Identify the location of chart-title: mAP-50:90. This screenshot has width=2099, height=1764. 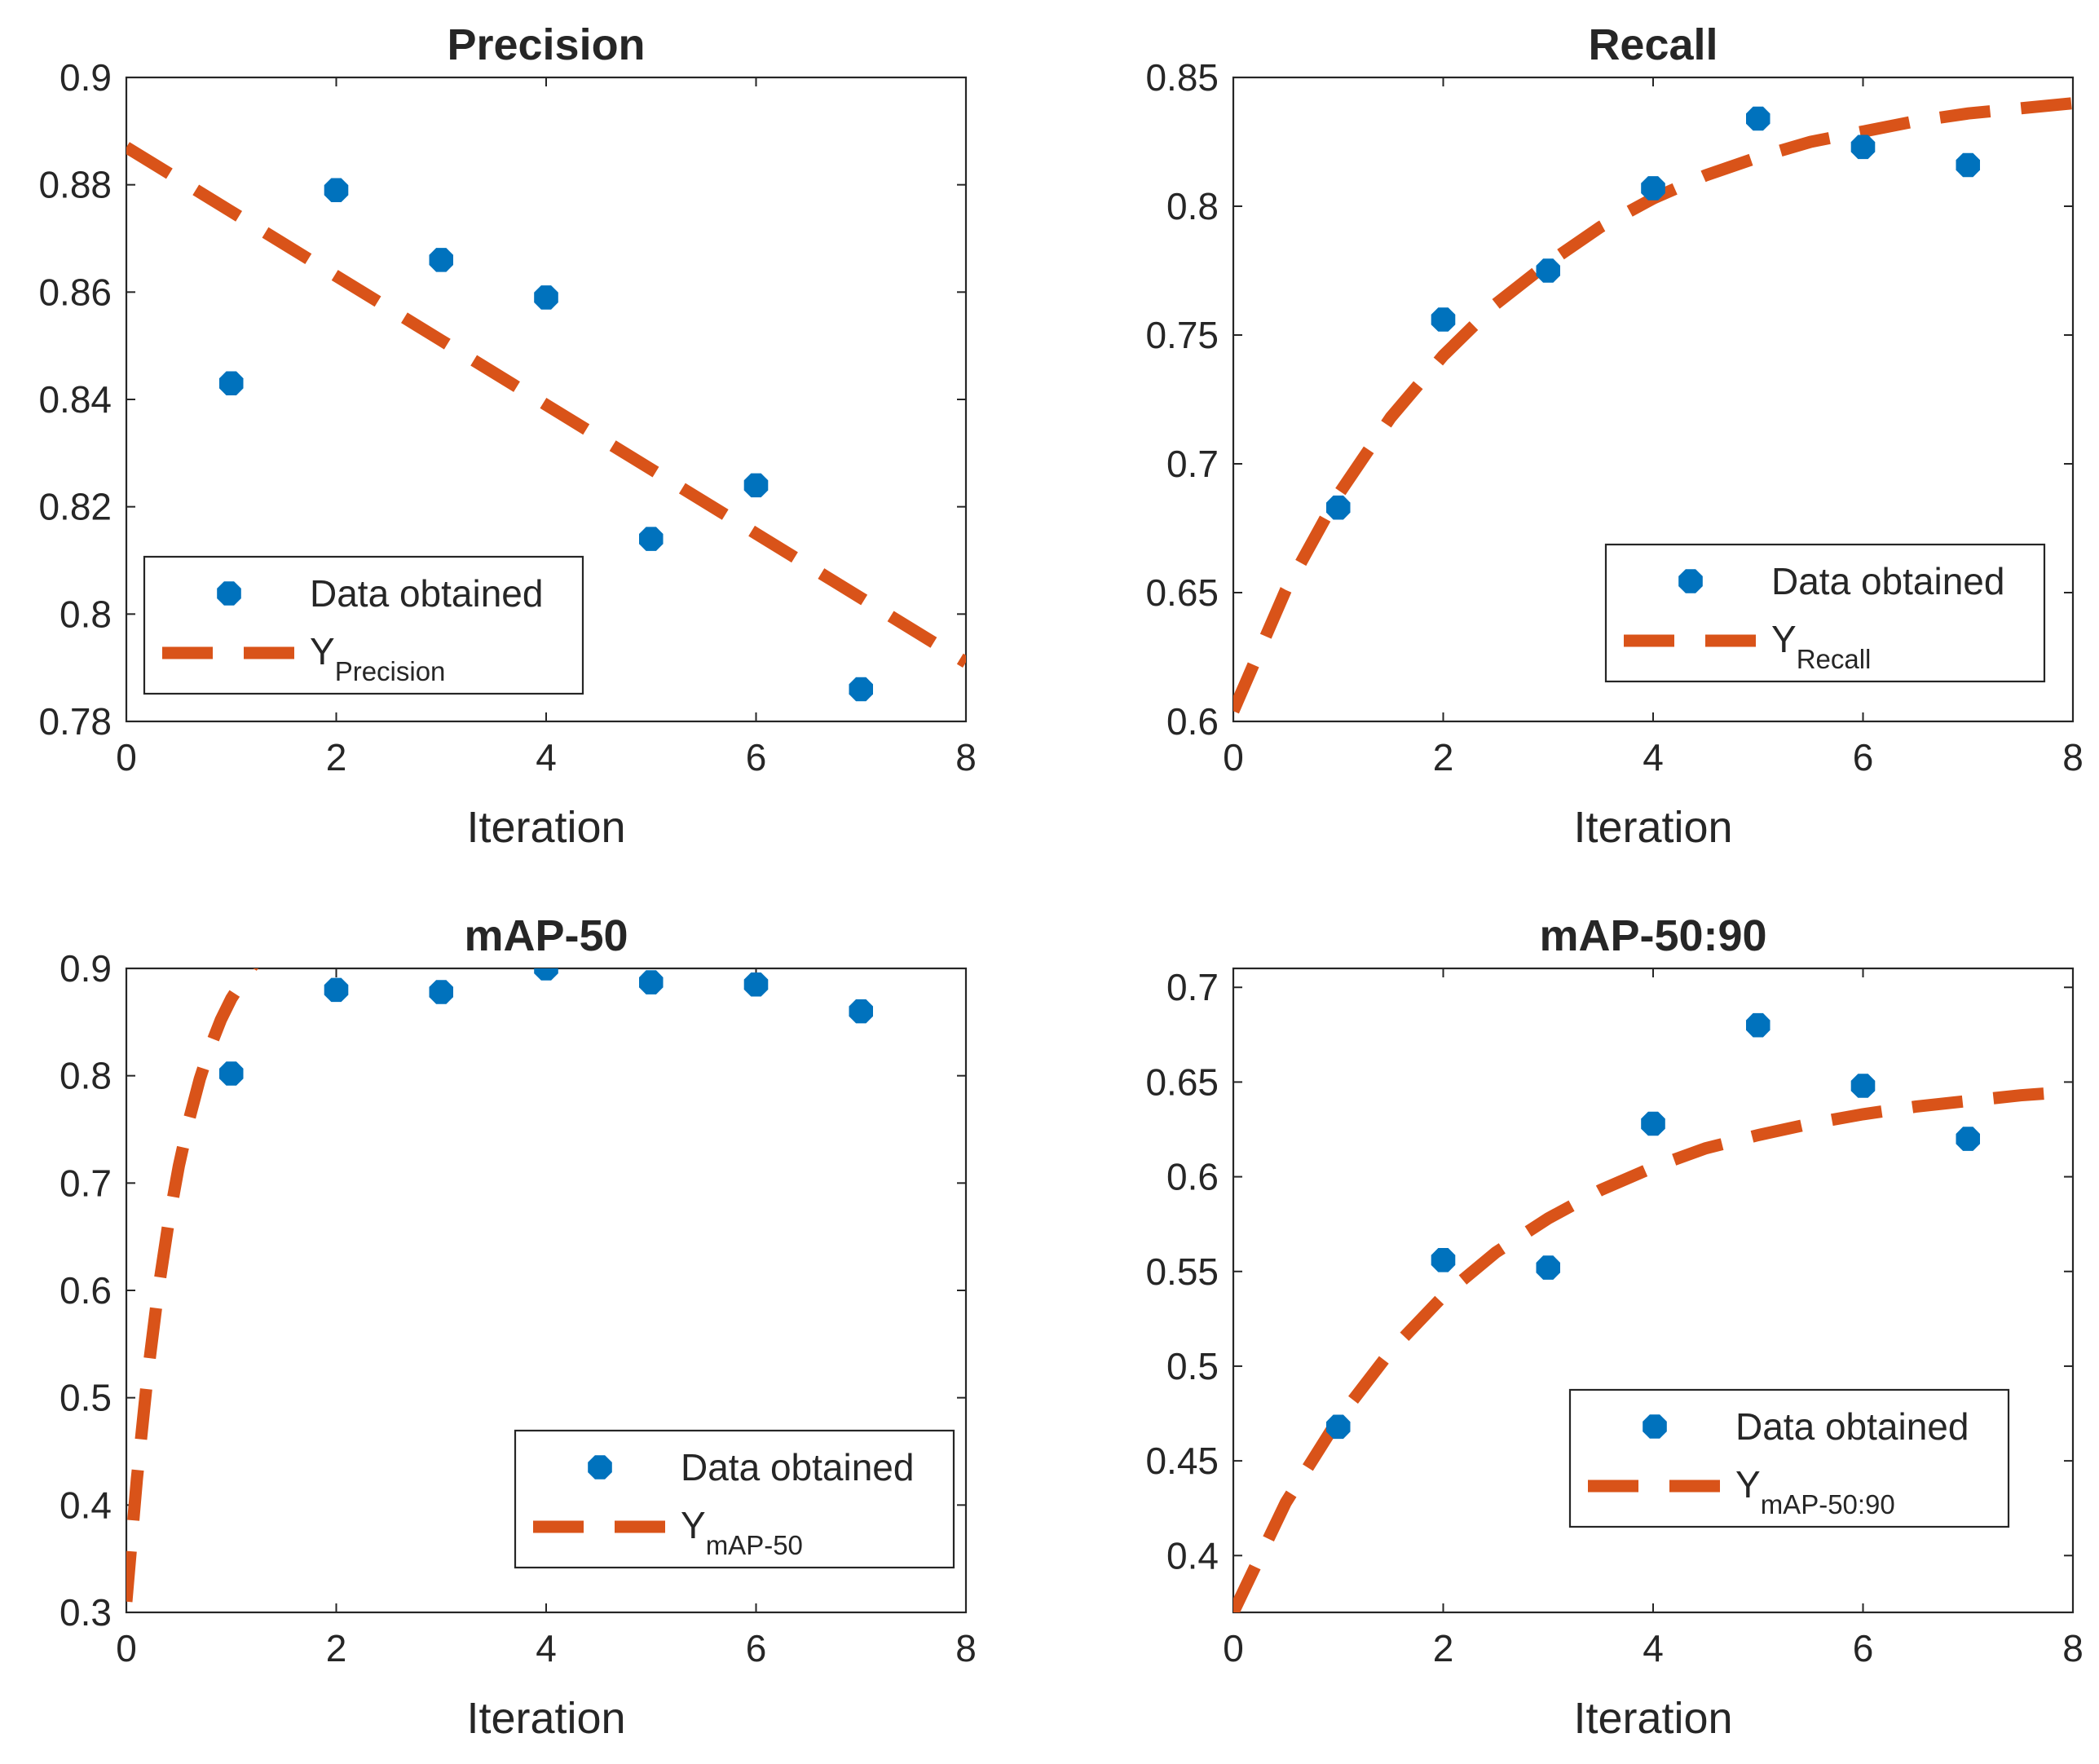
(1652, 935).